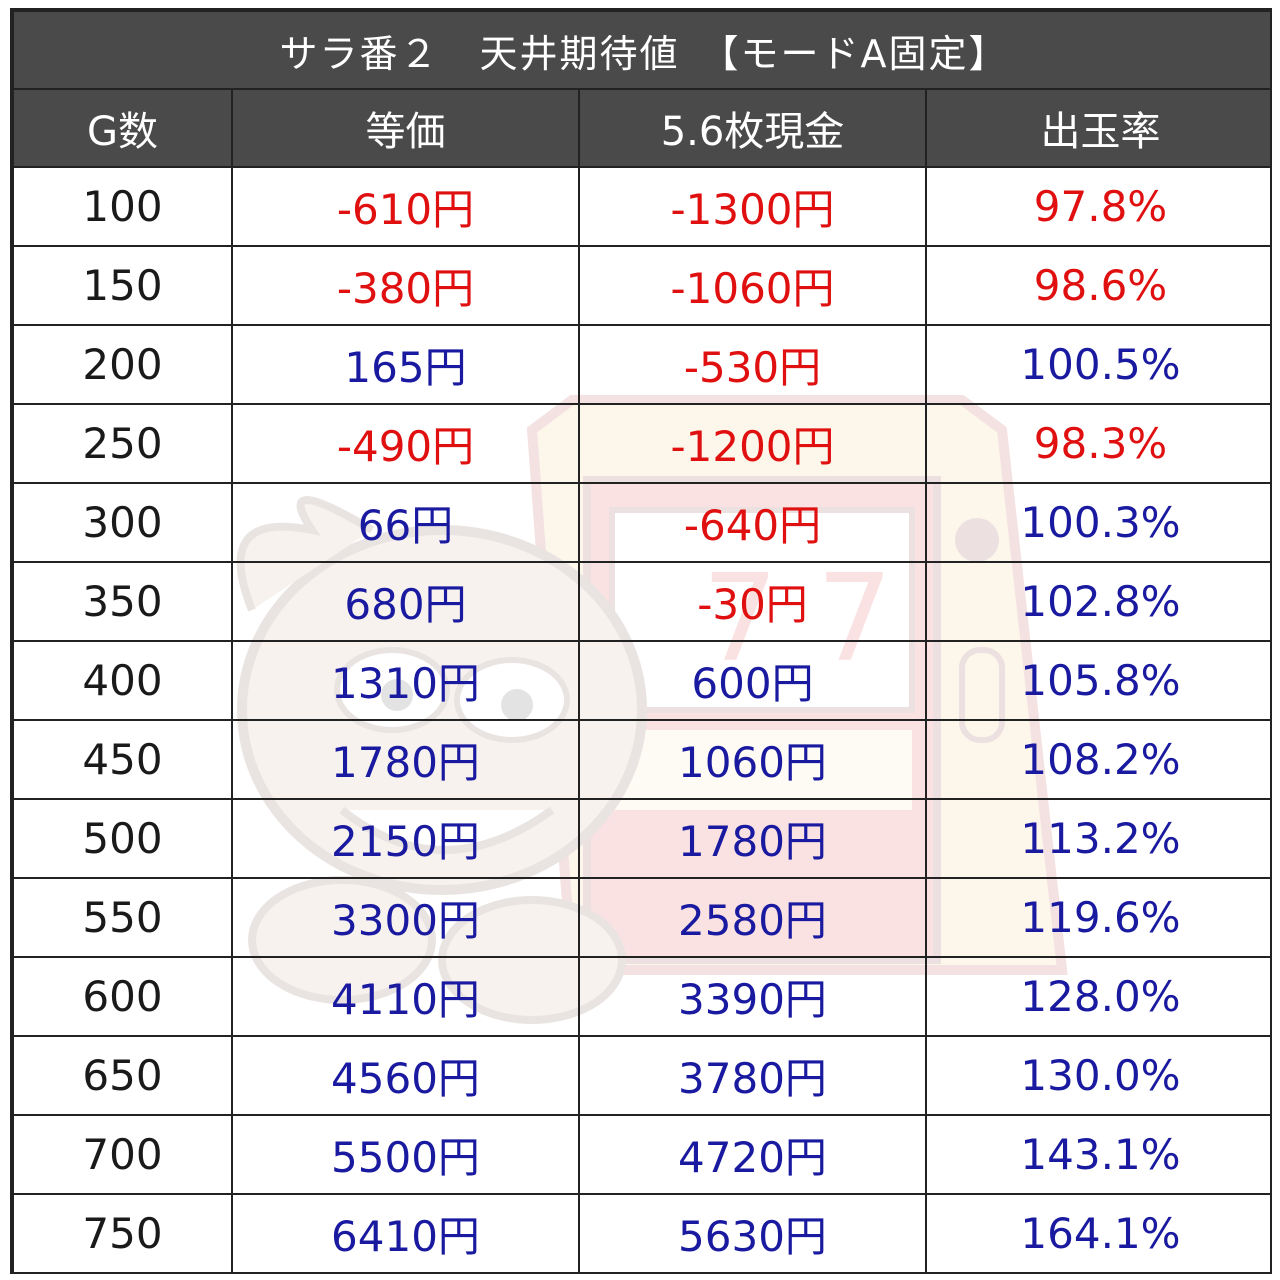 Image resolution: width=1280 pixels, height=1280 pixels. Describe the element at coordinates (752, 128) in the screenshot. I see `col-header-cash: 5.6枚現金` at that location.